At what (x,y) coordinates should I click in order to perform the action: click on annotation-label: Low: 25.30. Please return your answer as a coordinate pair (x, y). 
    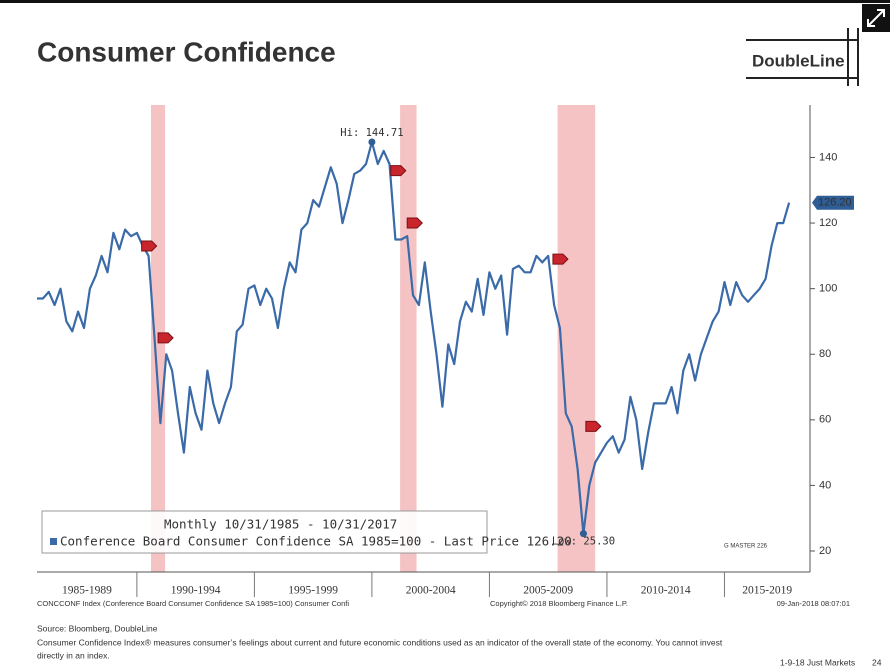
    Looking at the image, I should click on (583, 542).